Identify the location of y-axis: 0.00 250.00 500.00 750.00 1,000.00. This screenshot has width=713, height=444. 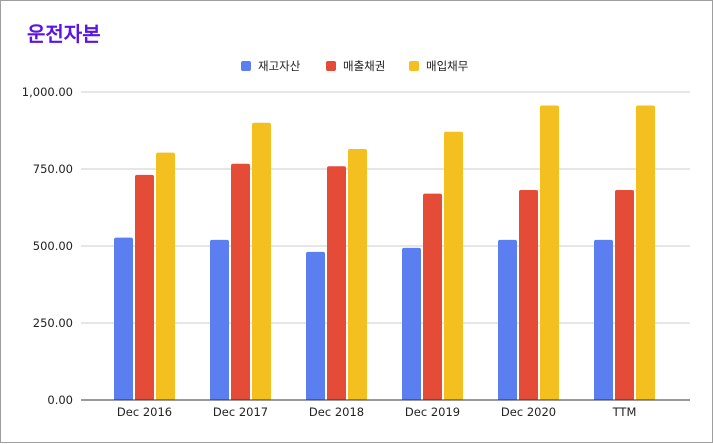
(47, 246).